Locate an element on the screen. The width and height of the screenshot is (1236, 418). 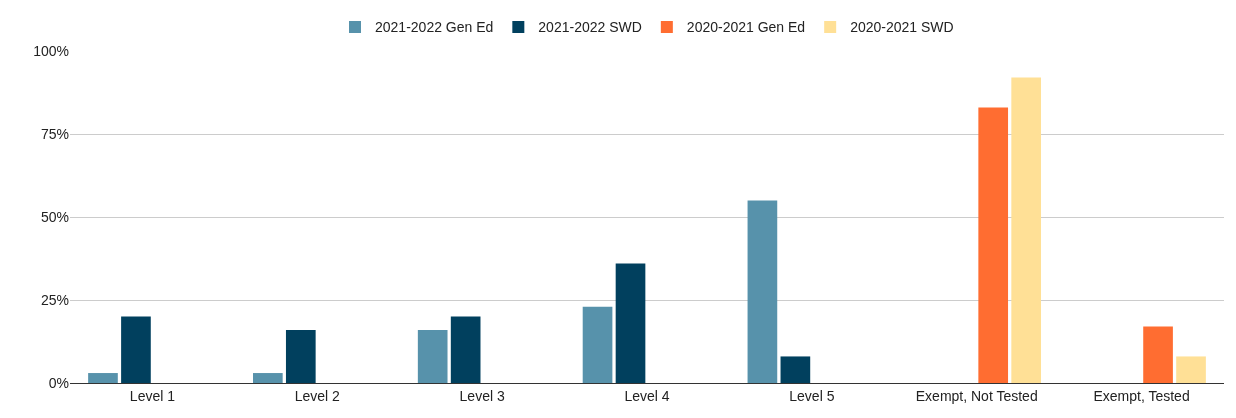
x-tick-label: Level 1 is located at coordinates (152, 395).